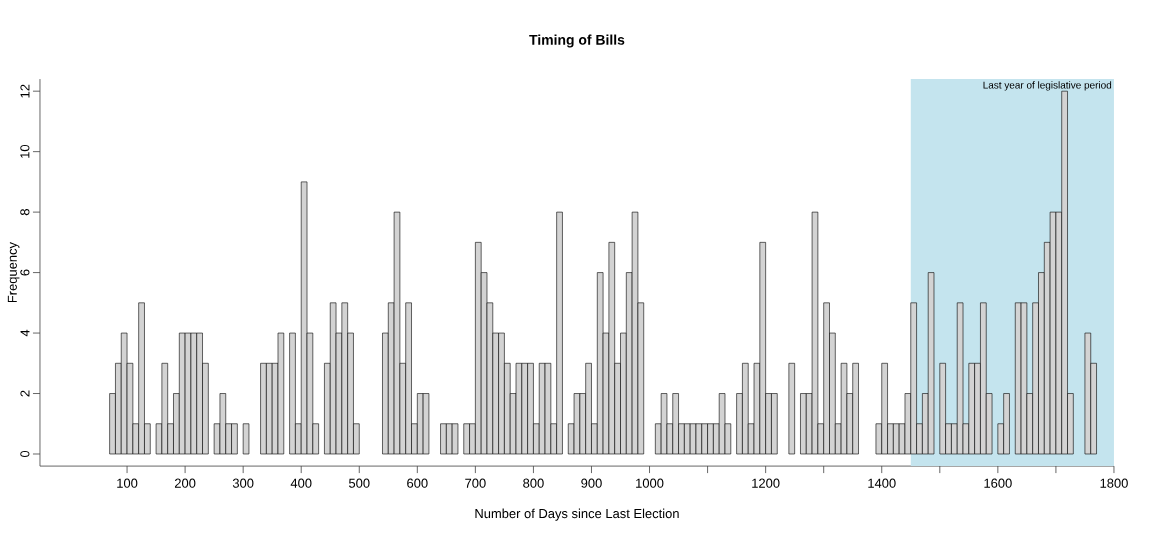  I want to click on y-axis-title: Frequency, so click(13, 272).